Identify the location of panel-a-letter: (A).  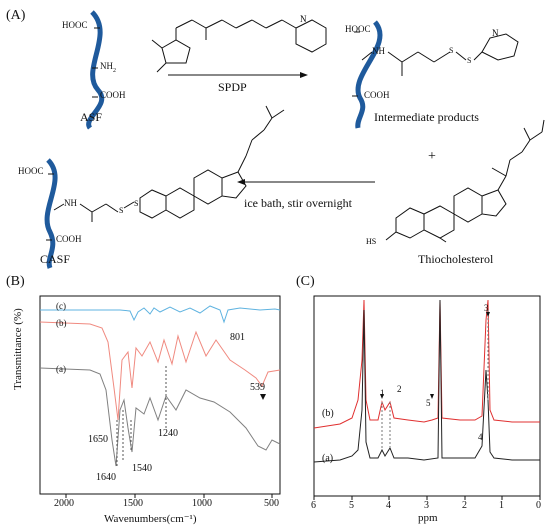
(16, 15).